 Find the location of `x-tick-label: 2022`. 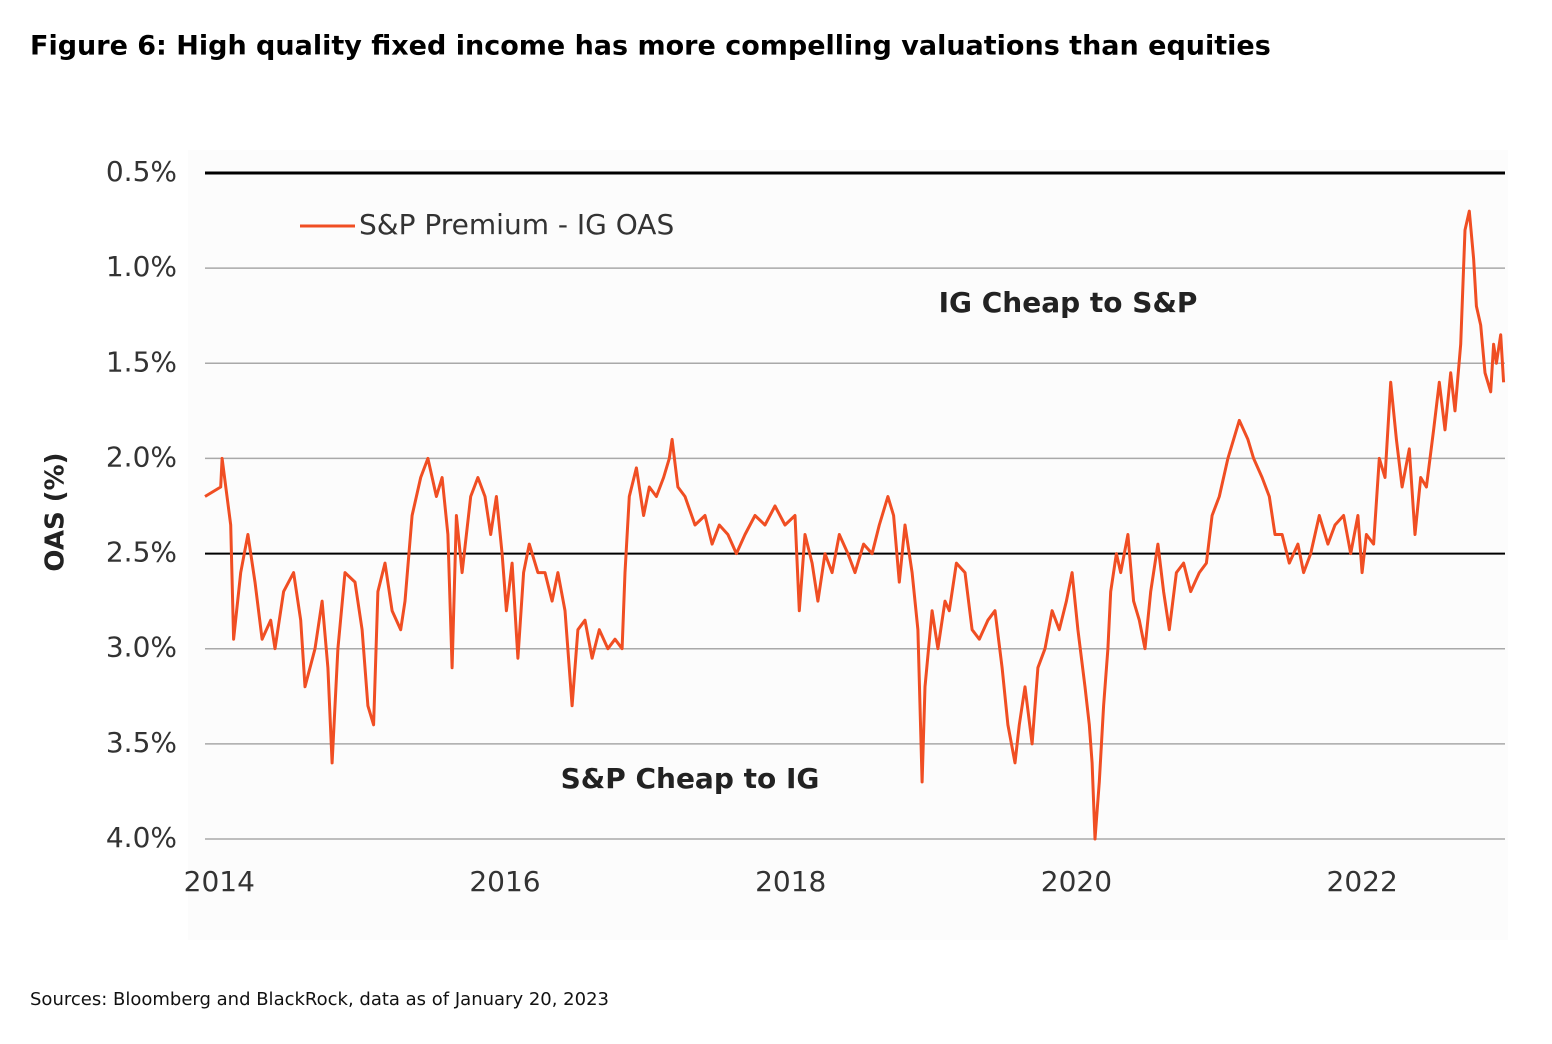

x-tick-label: 2022 is located at coordinates (1362, 881).